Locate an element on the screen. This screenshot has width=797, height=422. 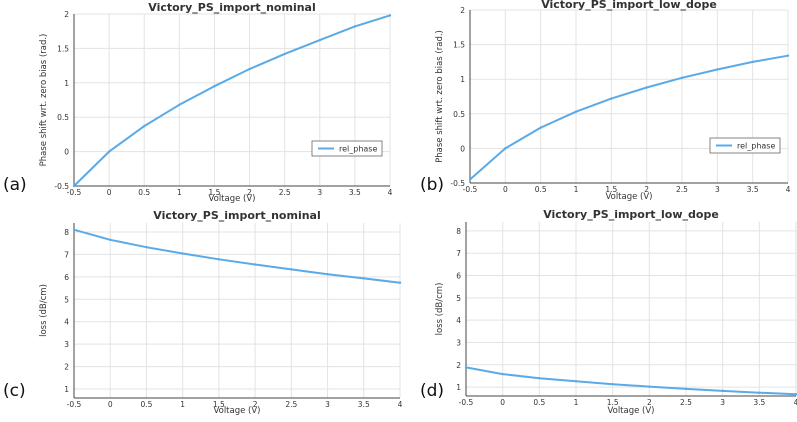
panel-label: (d) is located at coordinates (432, 391).